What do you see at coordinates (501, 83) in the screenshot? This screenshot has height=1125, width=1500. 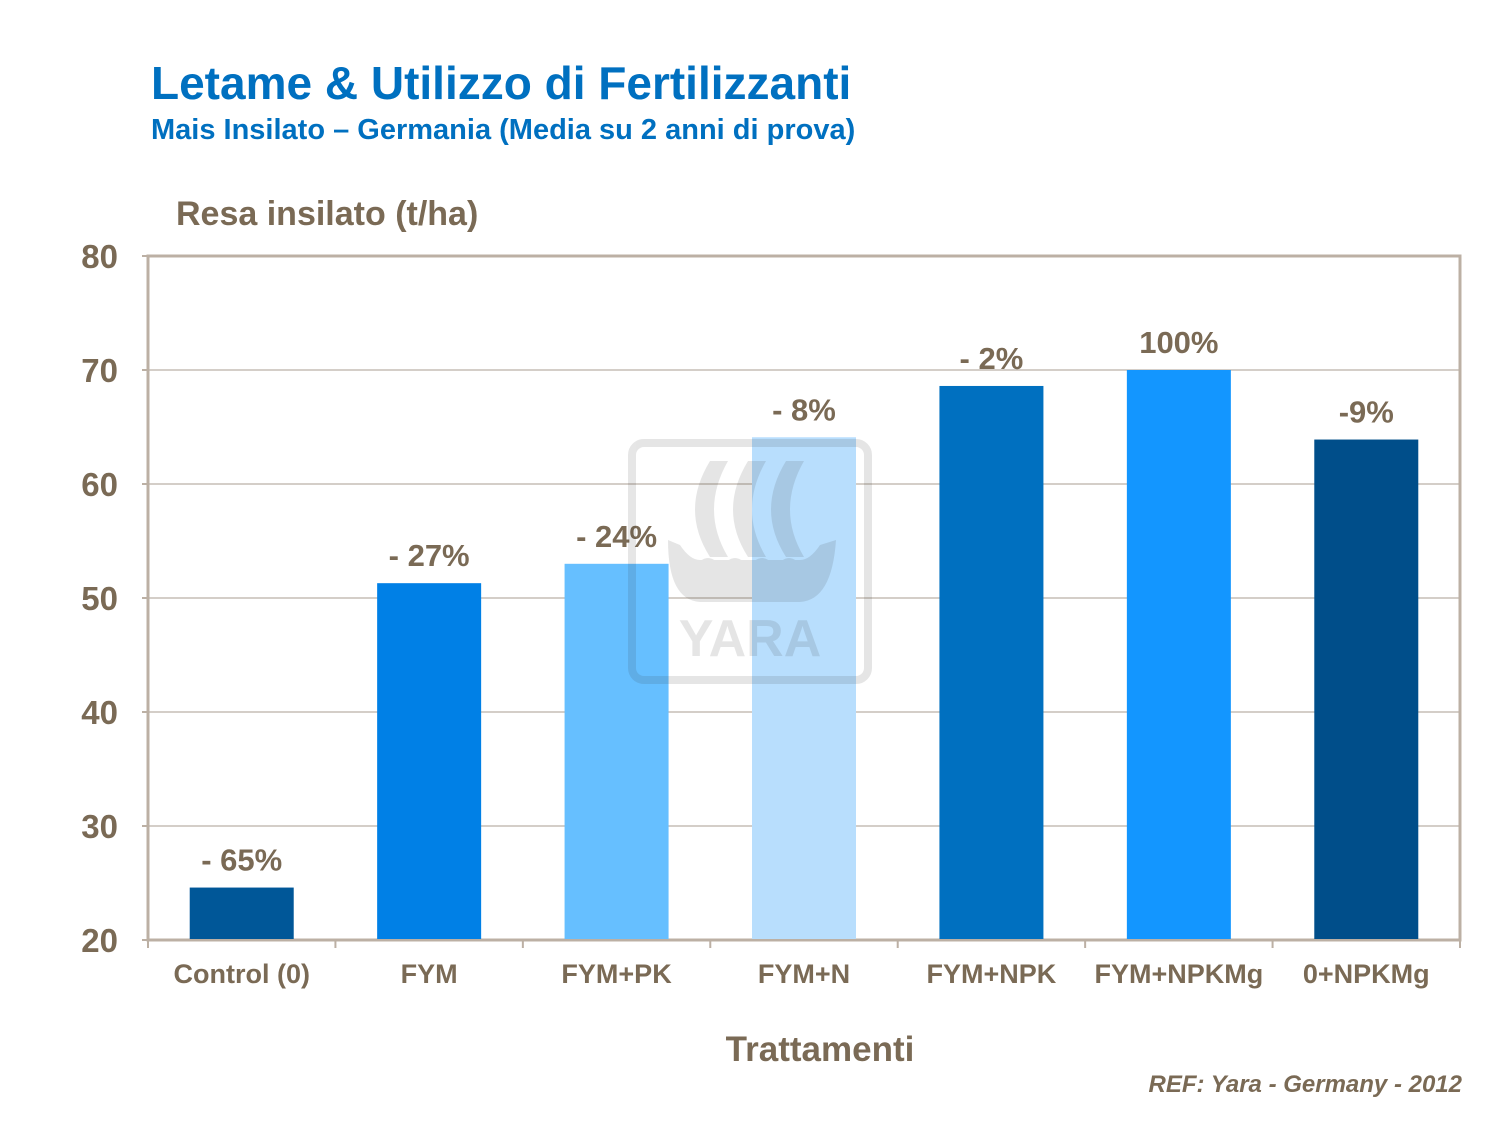 I see `chart-title: Letame & Utilizzo di Fertilizzanti` at bounding box center [501, 83].